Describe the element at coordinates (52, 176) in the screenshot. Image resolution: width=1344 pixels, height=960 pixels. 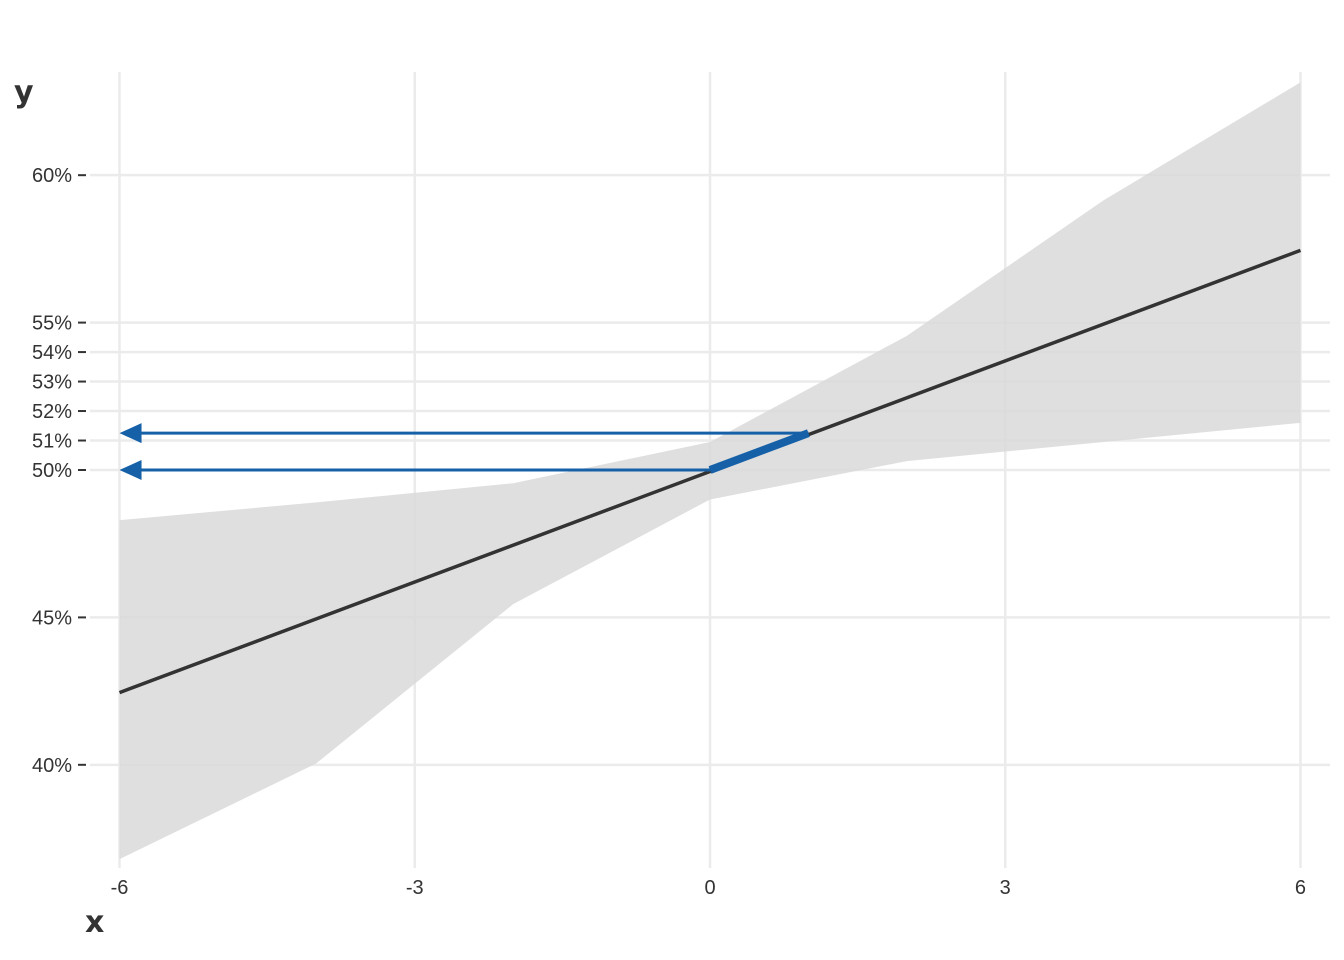
I see `y-tick-label: 60%` at that location.